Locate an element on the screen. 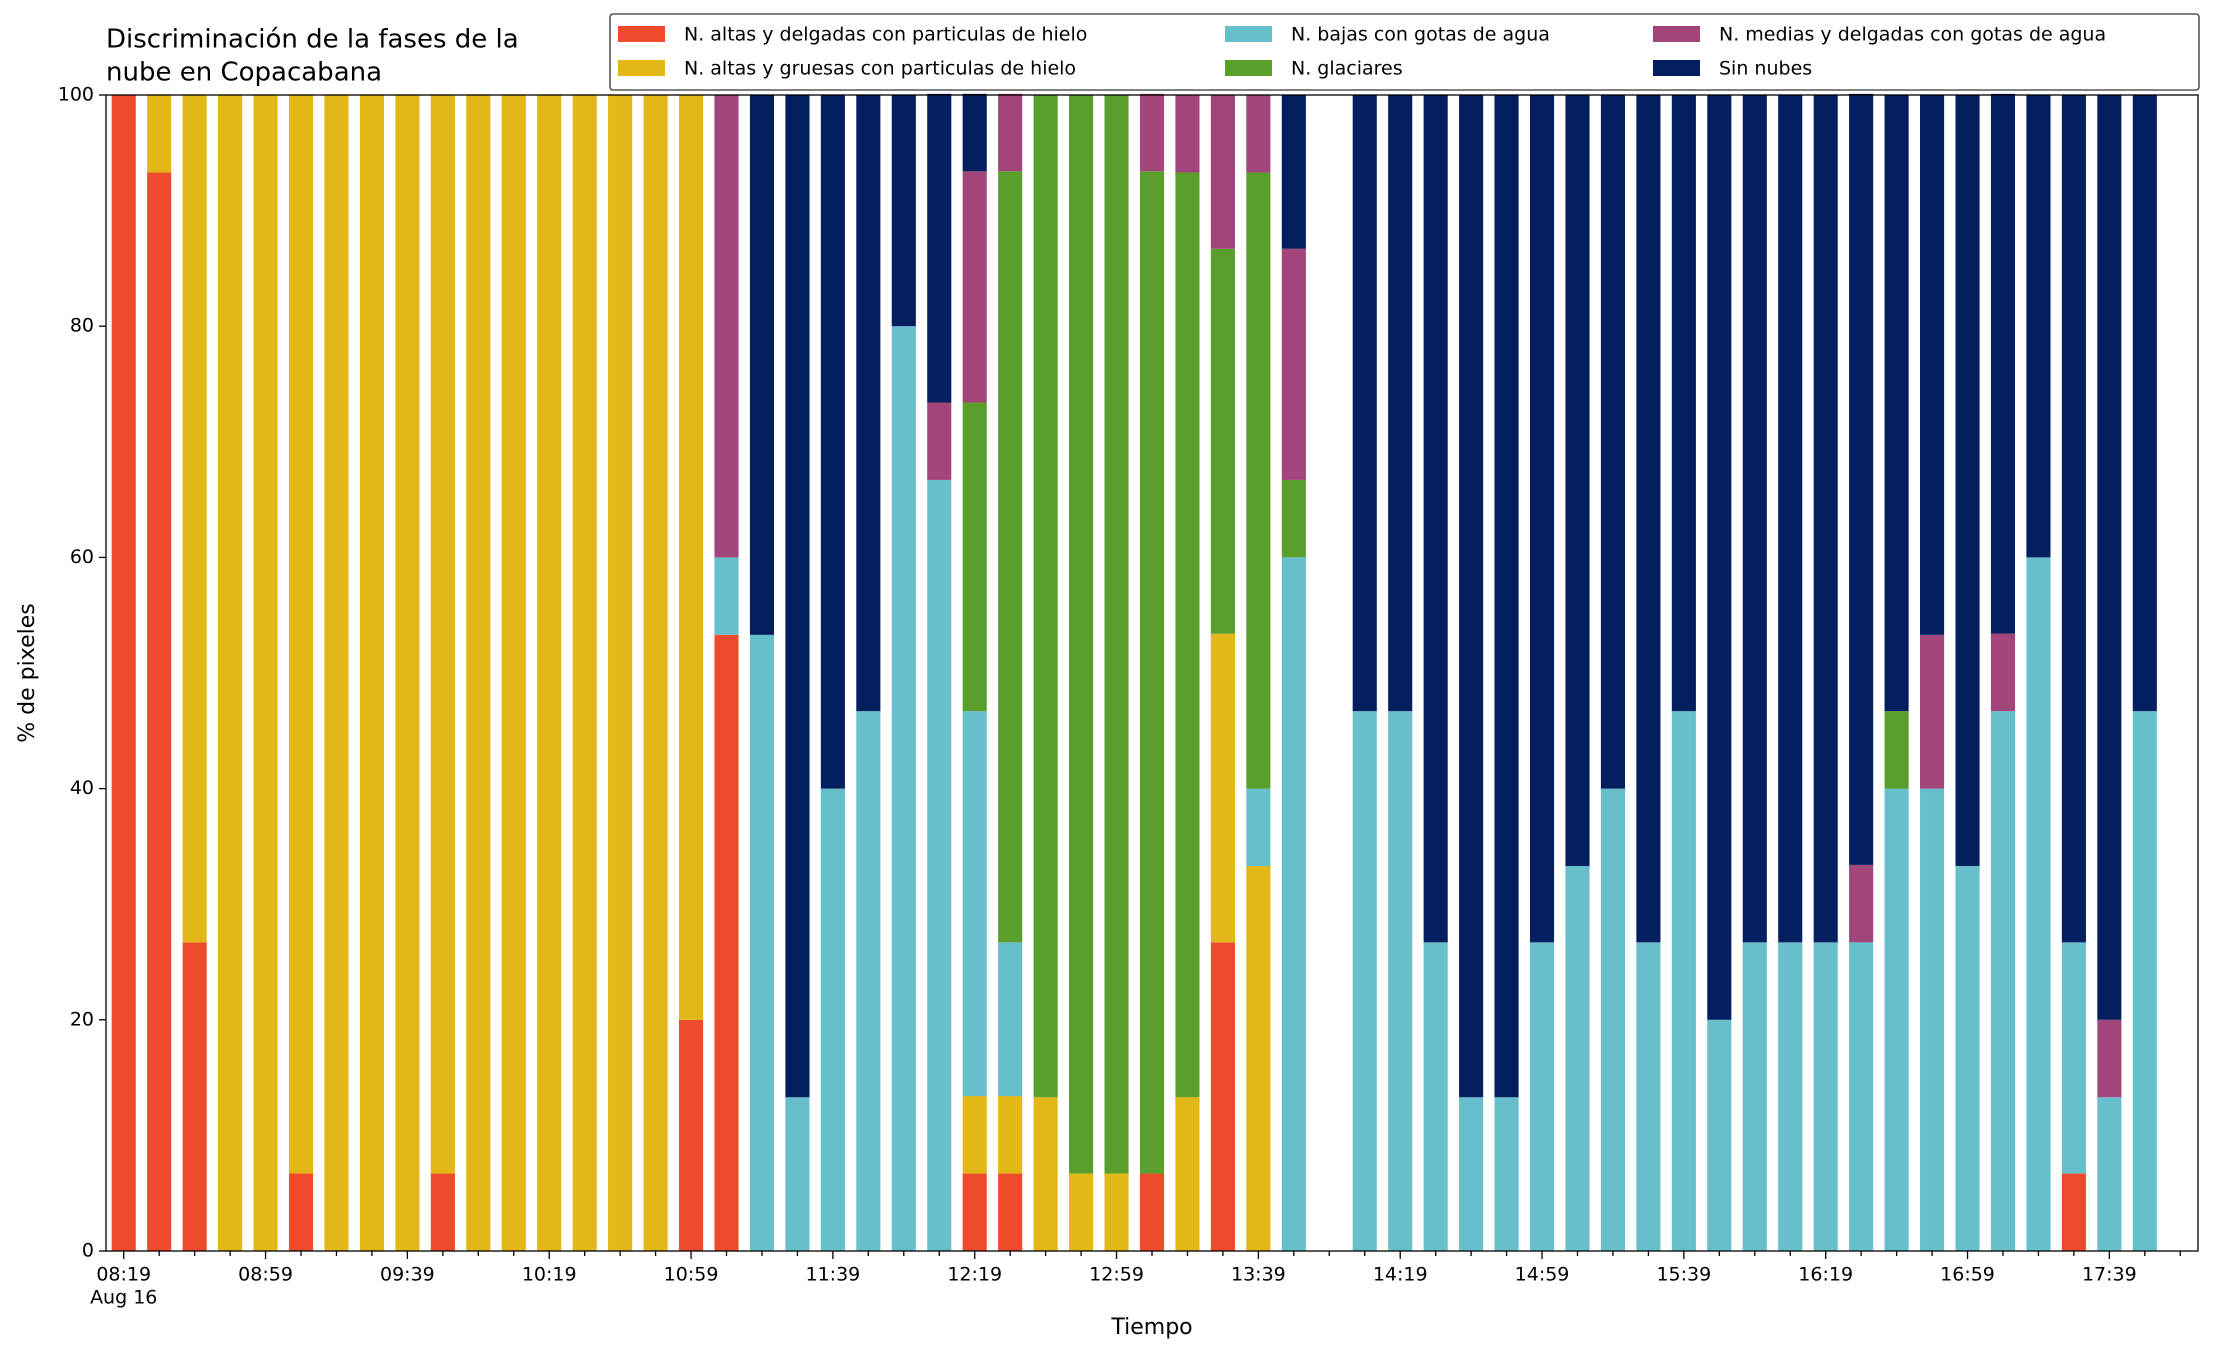  x-tick-label: 14:19 is located at coordinates (1400, 1275).